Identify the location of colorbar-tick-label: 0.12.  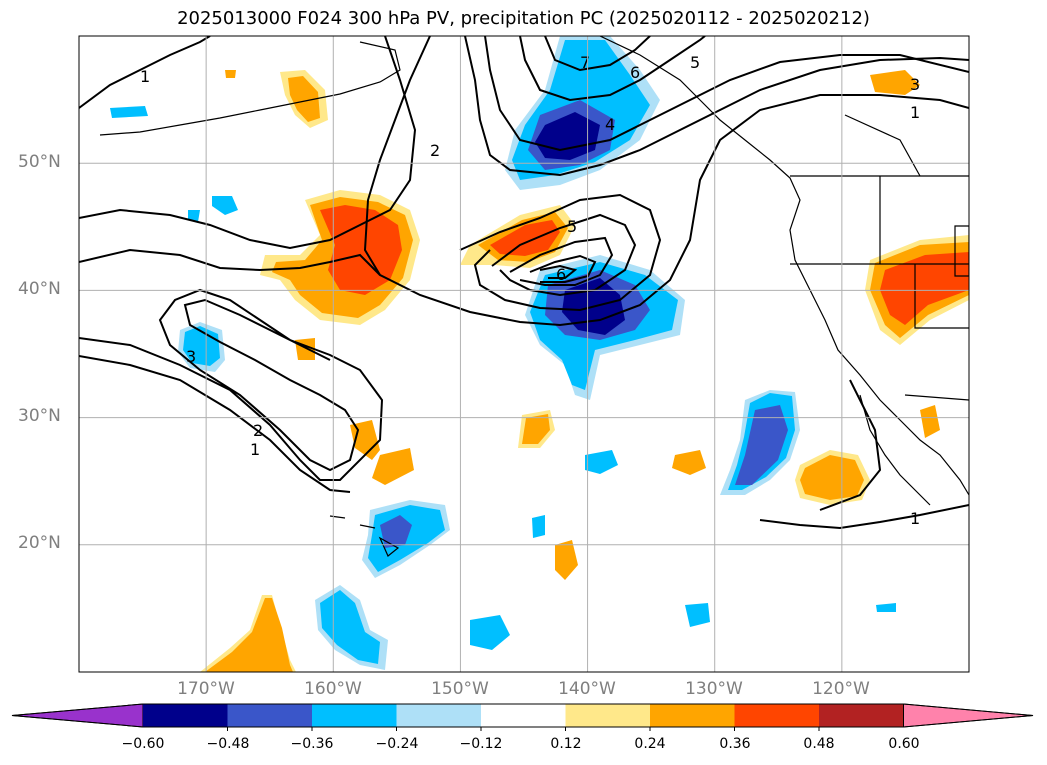
(566, 744).